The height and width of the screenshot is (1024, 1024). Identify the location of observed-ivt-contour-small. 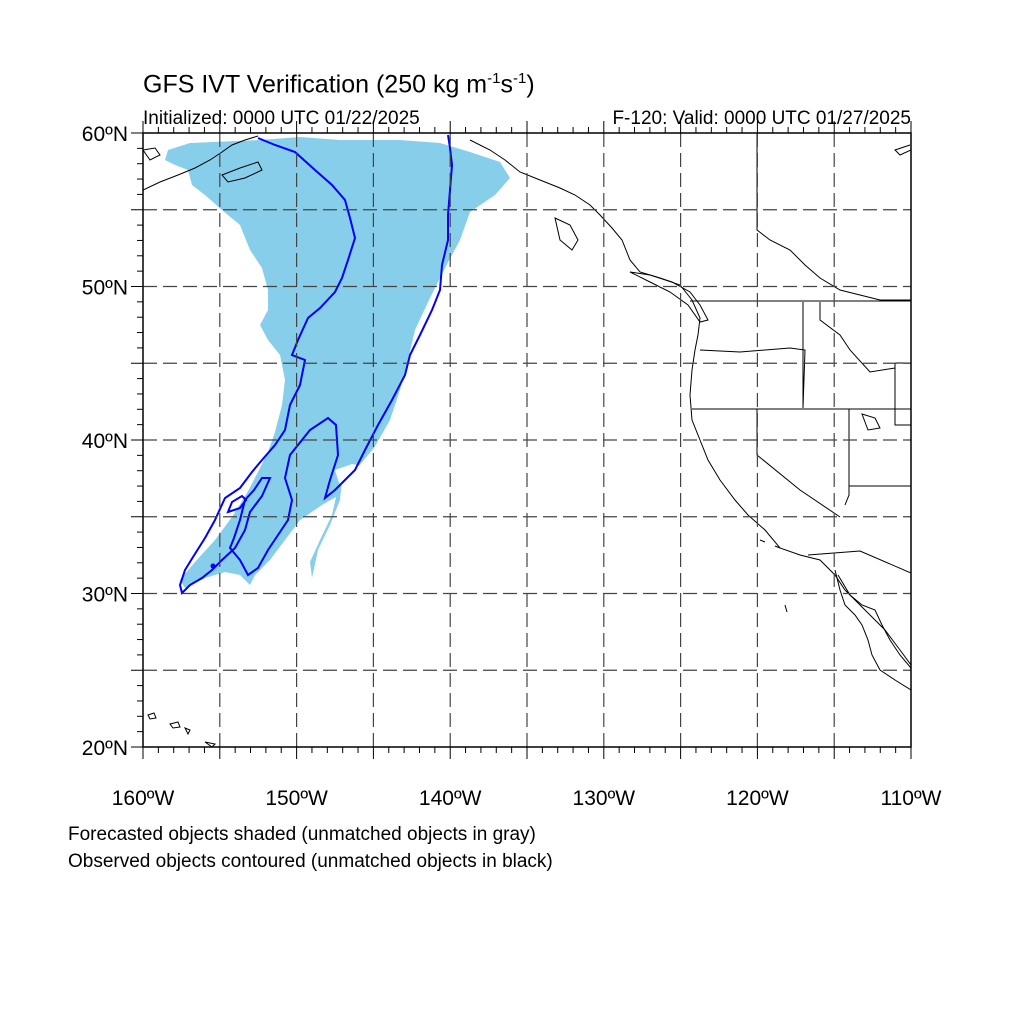
(237, 504).